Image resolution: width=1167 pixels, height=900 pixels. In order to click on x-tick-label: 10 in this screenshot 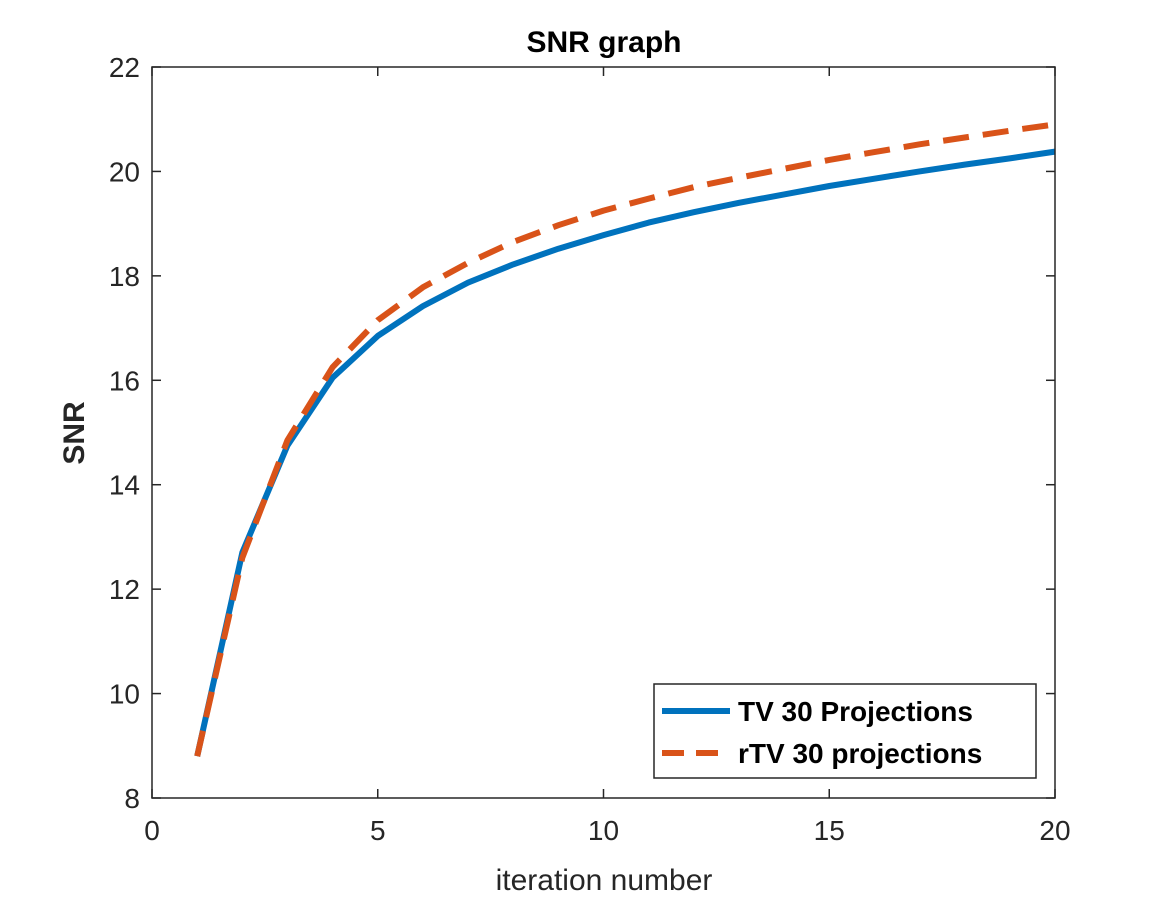, I will do `click(603, 830)`.